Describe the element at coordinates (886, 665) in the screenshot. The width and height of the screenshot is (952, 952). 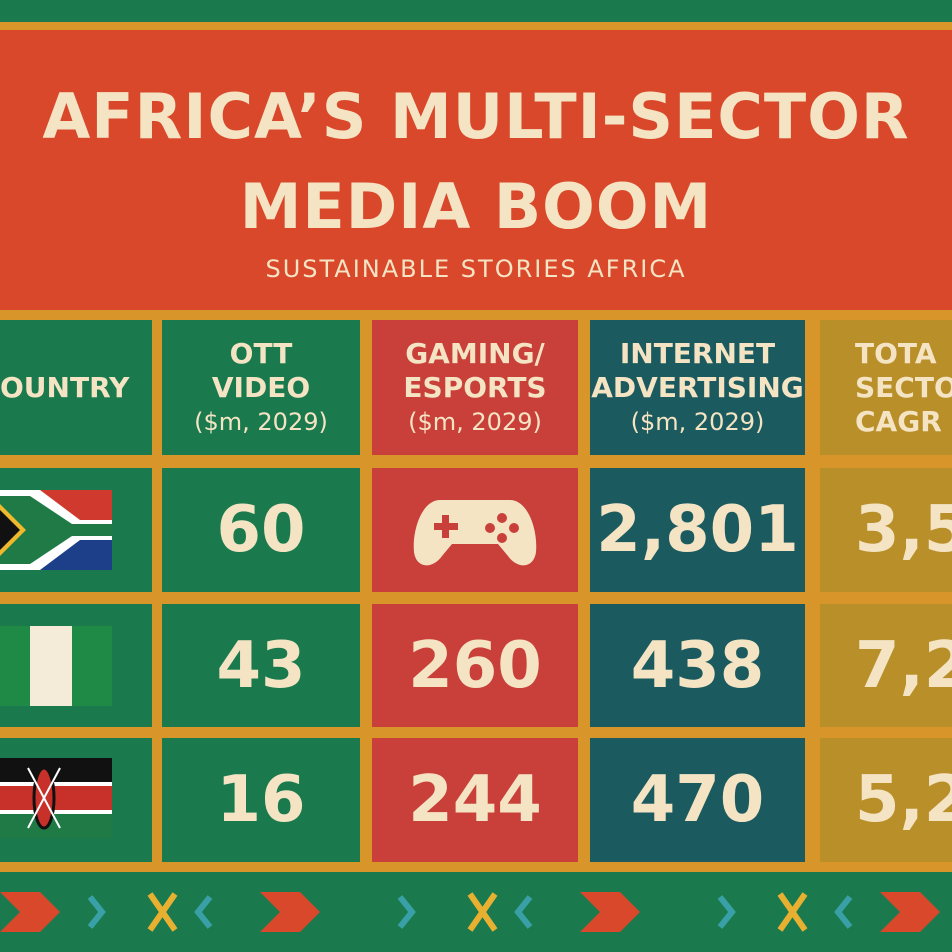
I see `value-cell: 7,2` at that location.